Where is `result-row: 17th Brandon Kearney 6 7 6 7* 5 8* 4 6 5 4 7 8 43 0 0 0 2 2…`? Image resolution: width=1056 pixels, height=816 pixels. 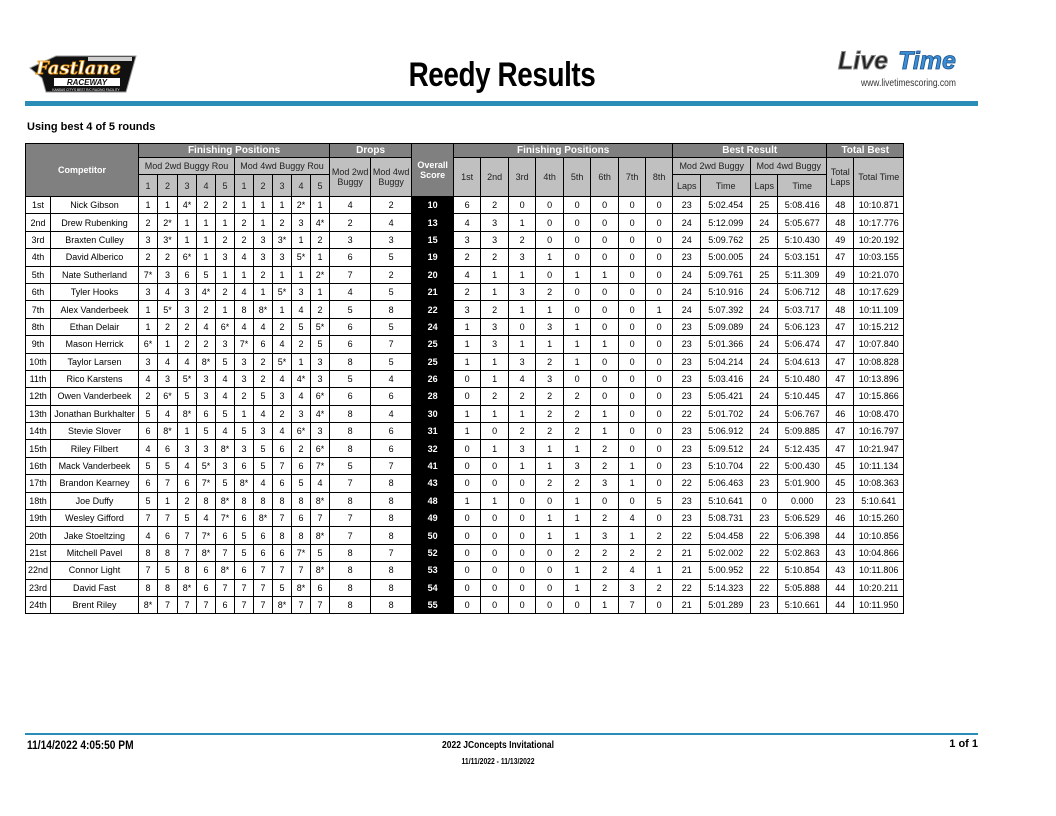
result-row: 17th Brandon Kearney 6 7 6 7* 5 8* 4 6 5 4 7 8 43 0 0 0 2 2… is located at coordinates (465, 483).